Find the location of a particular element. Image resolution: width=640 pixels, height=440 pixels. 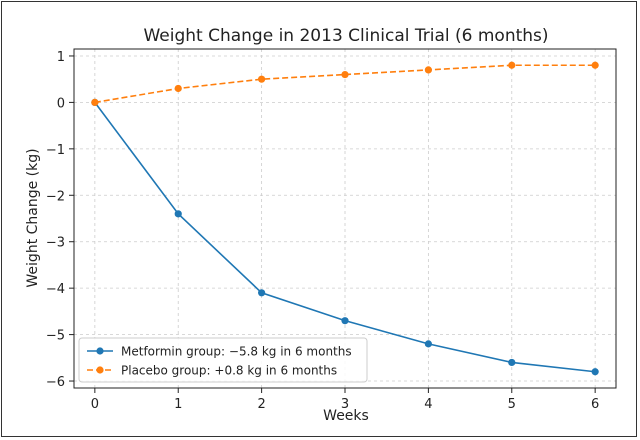

y-tick-label: −5 is located at coordinates (55, 336).